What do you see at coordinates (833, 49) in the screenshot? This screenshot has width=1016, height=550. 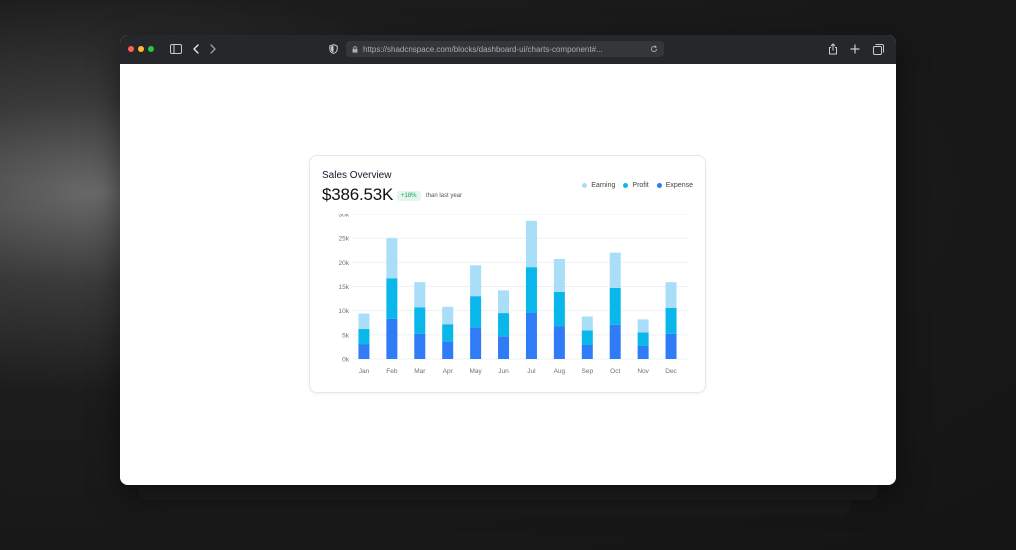 I see `share-icon` at bounding box center [833, 49].